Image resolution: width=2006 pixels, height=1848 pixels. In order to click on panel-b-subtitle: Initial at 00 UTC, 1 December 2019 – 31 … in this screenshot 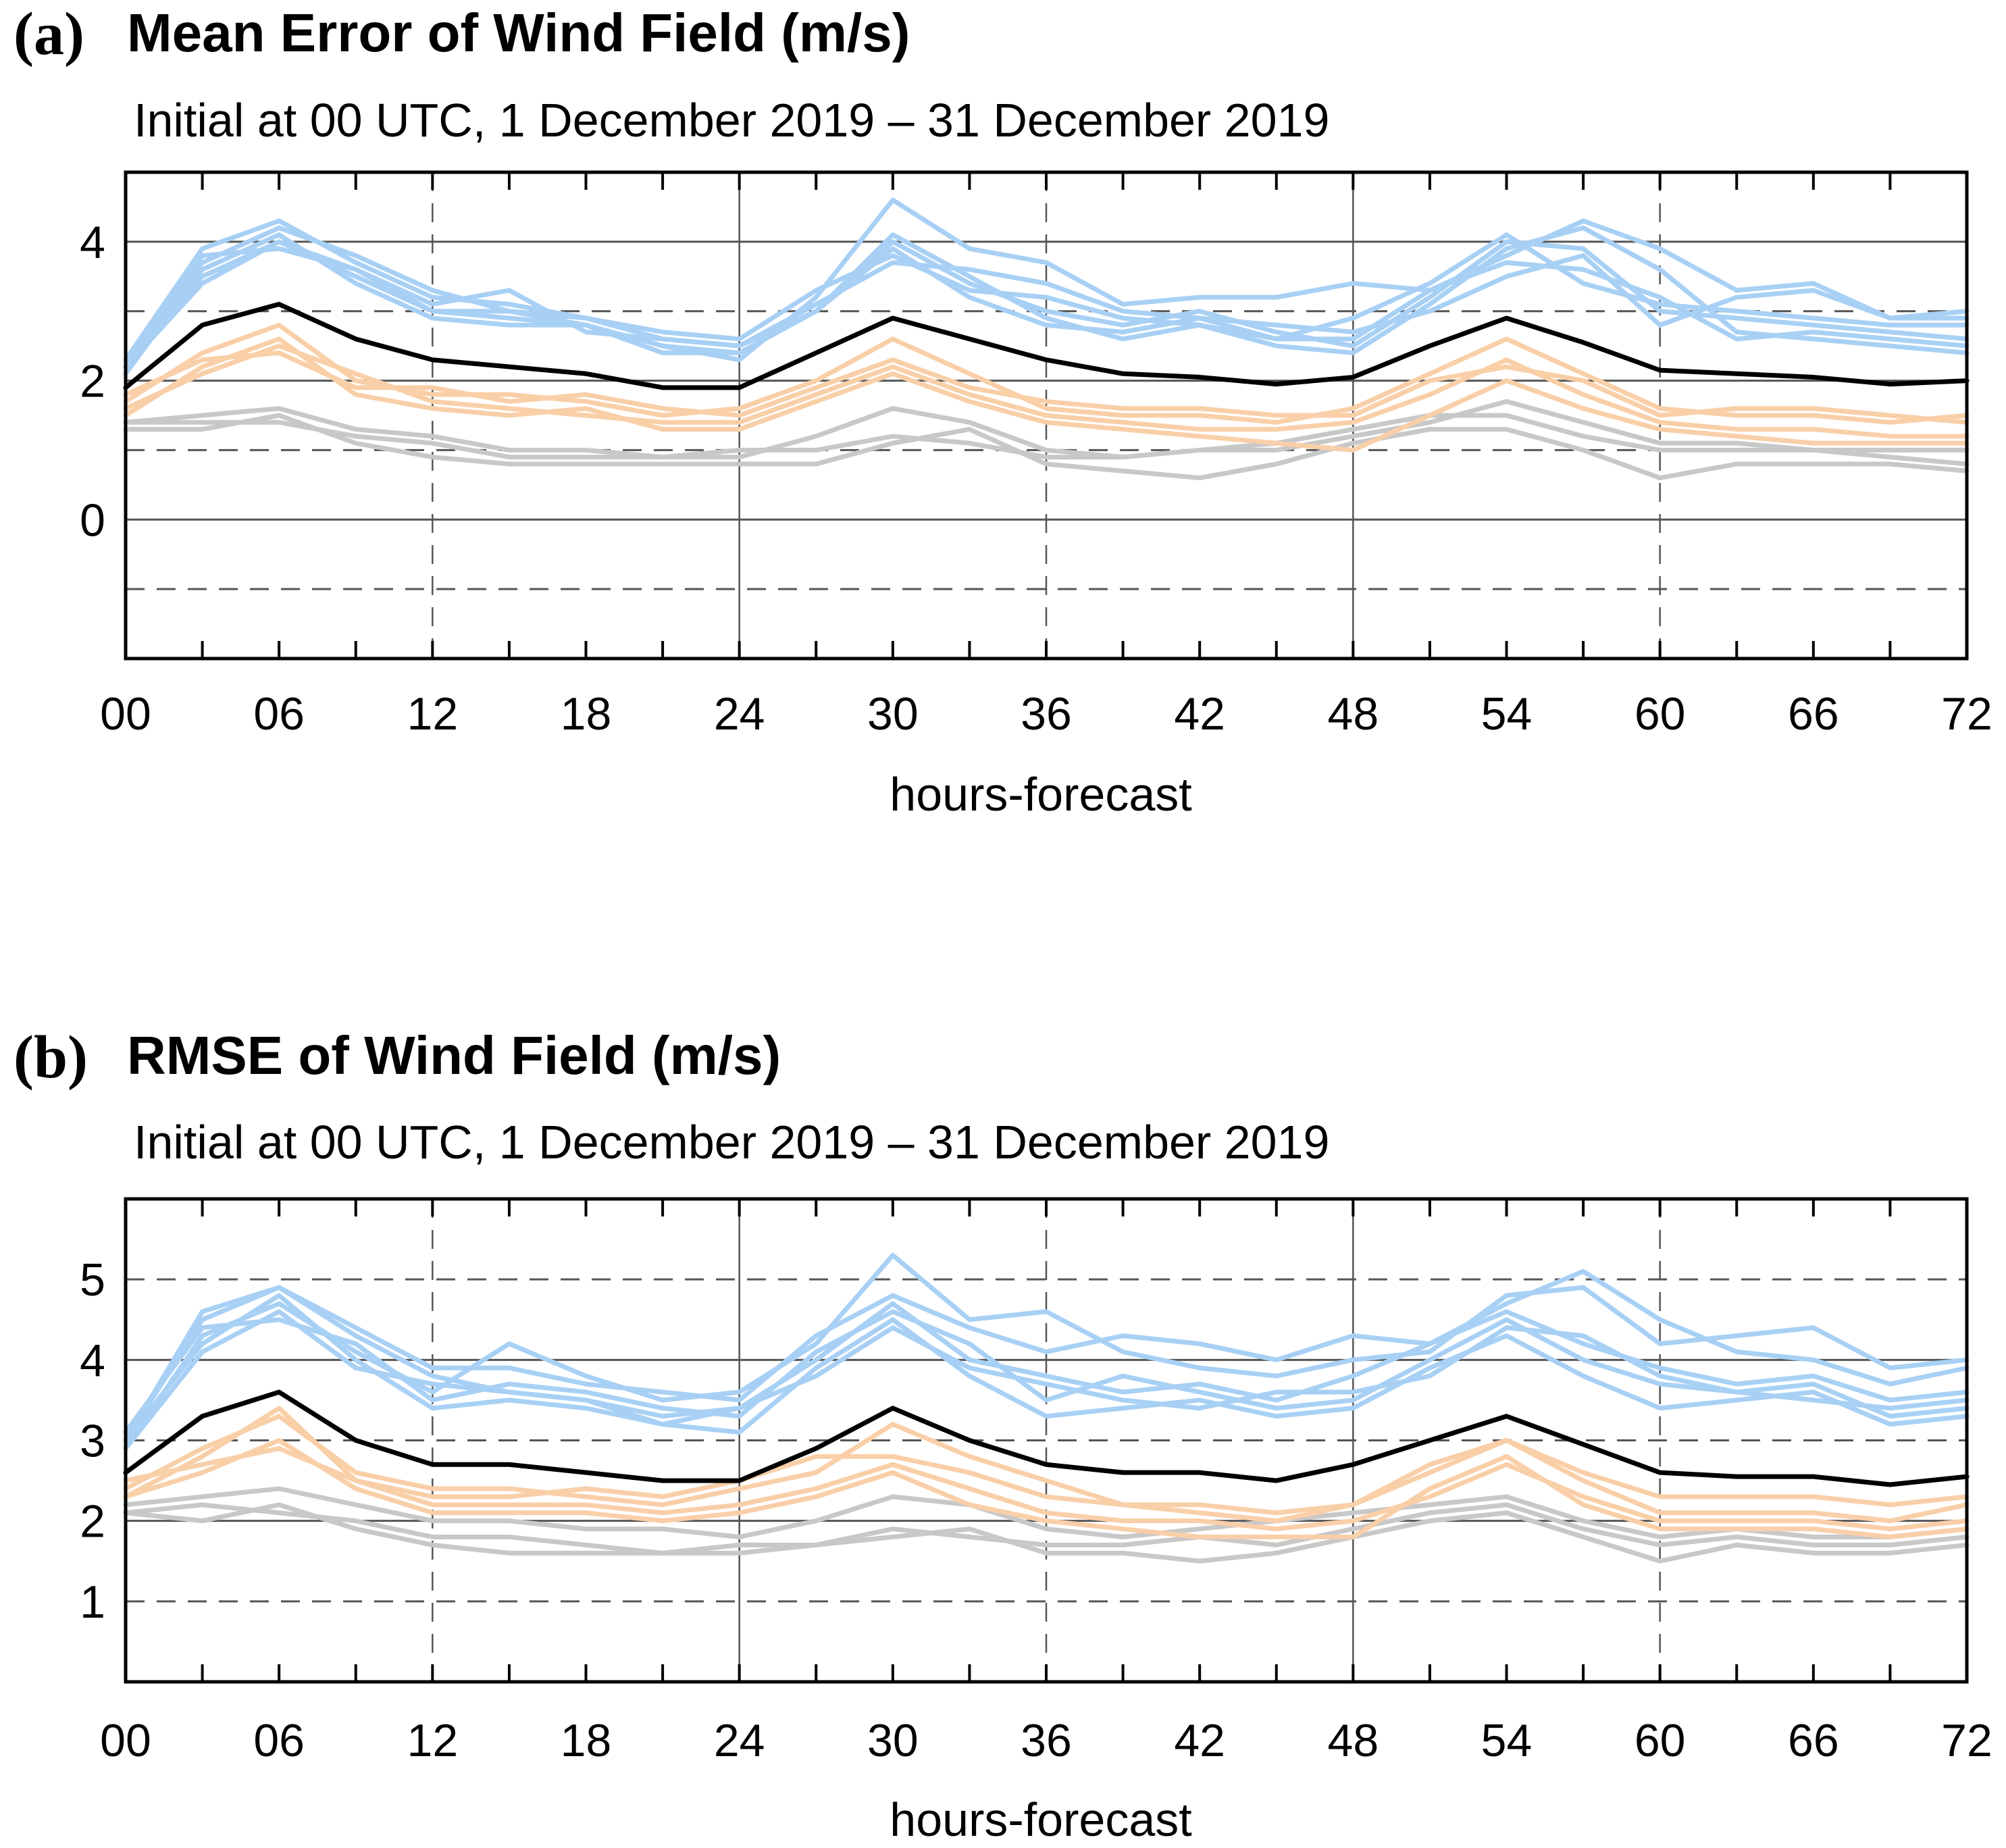, I will do `click(731, 1142)`.